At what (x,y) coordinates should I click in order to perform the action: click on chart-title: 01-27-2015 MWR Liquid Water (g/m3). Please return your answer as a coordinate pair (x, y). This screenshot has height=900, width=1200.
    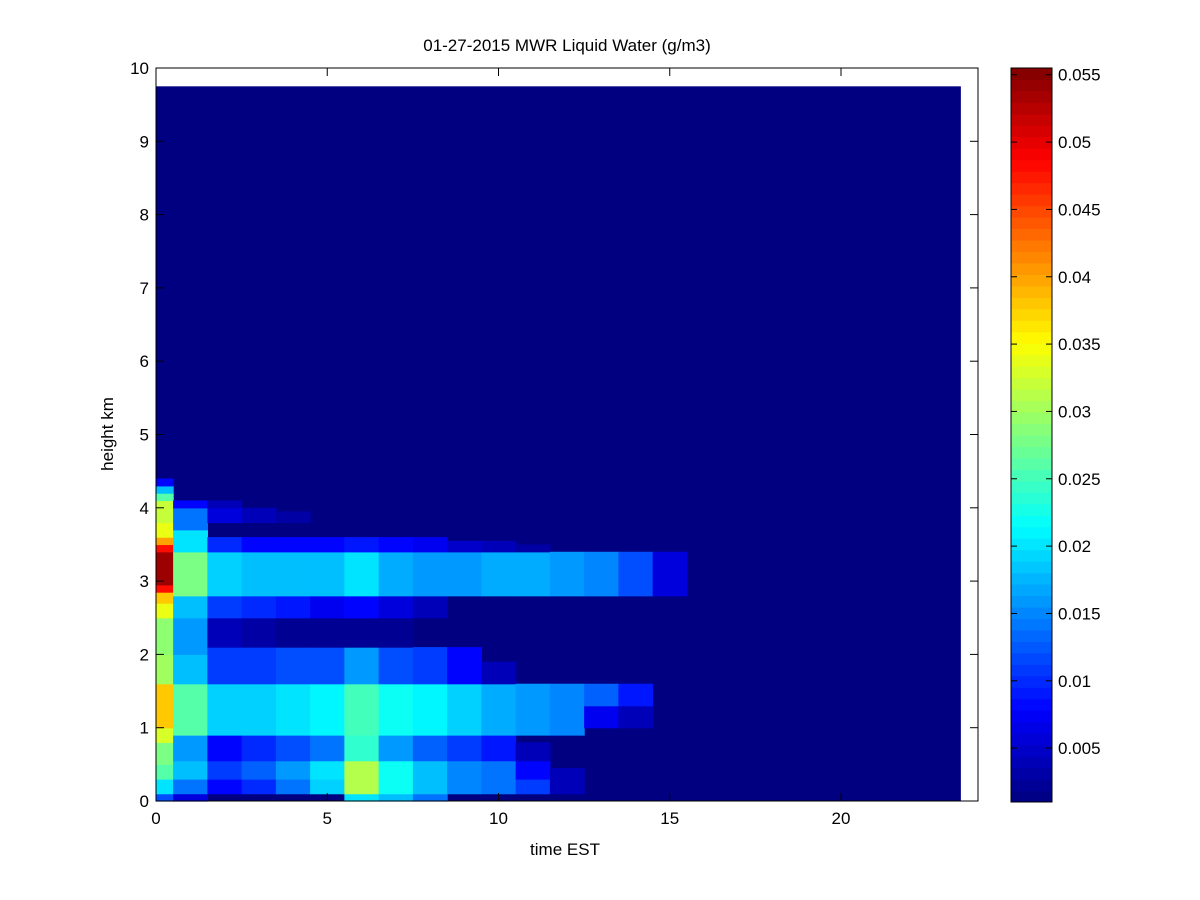
    Looking at the image, I should click on (567, 45).